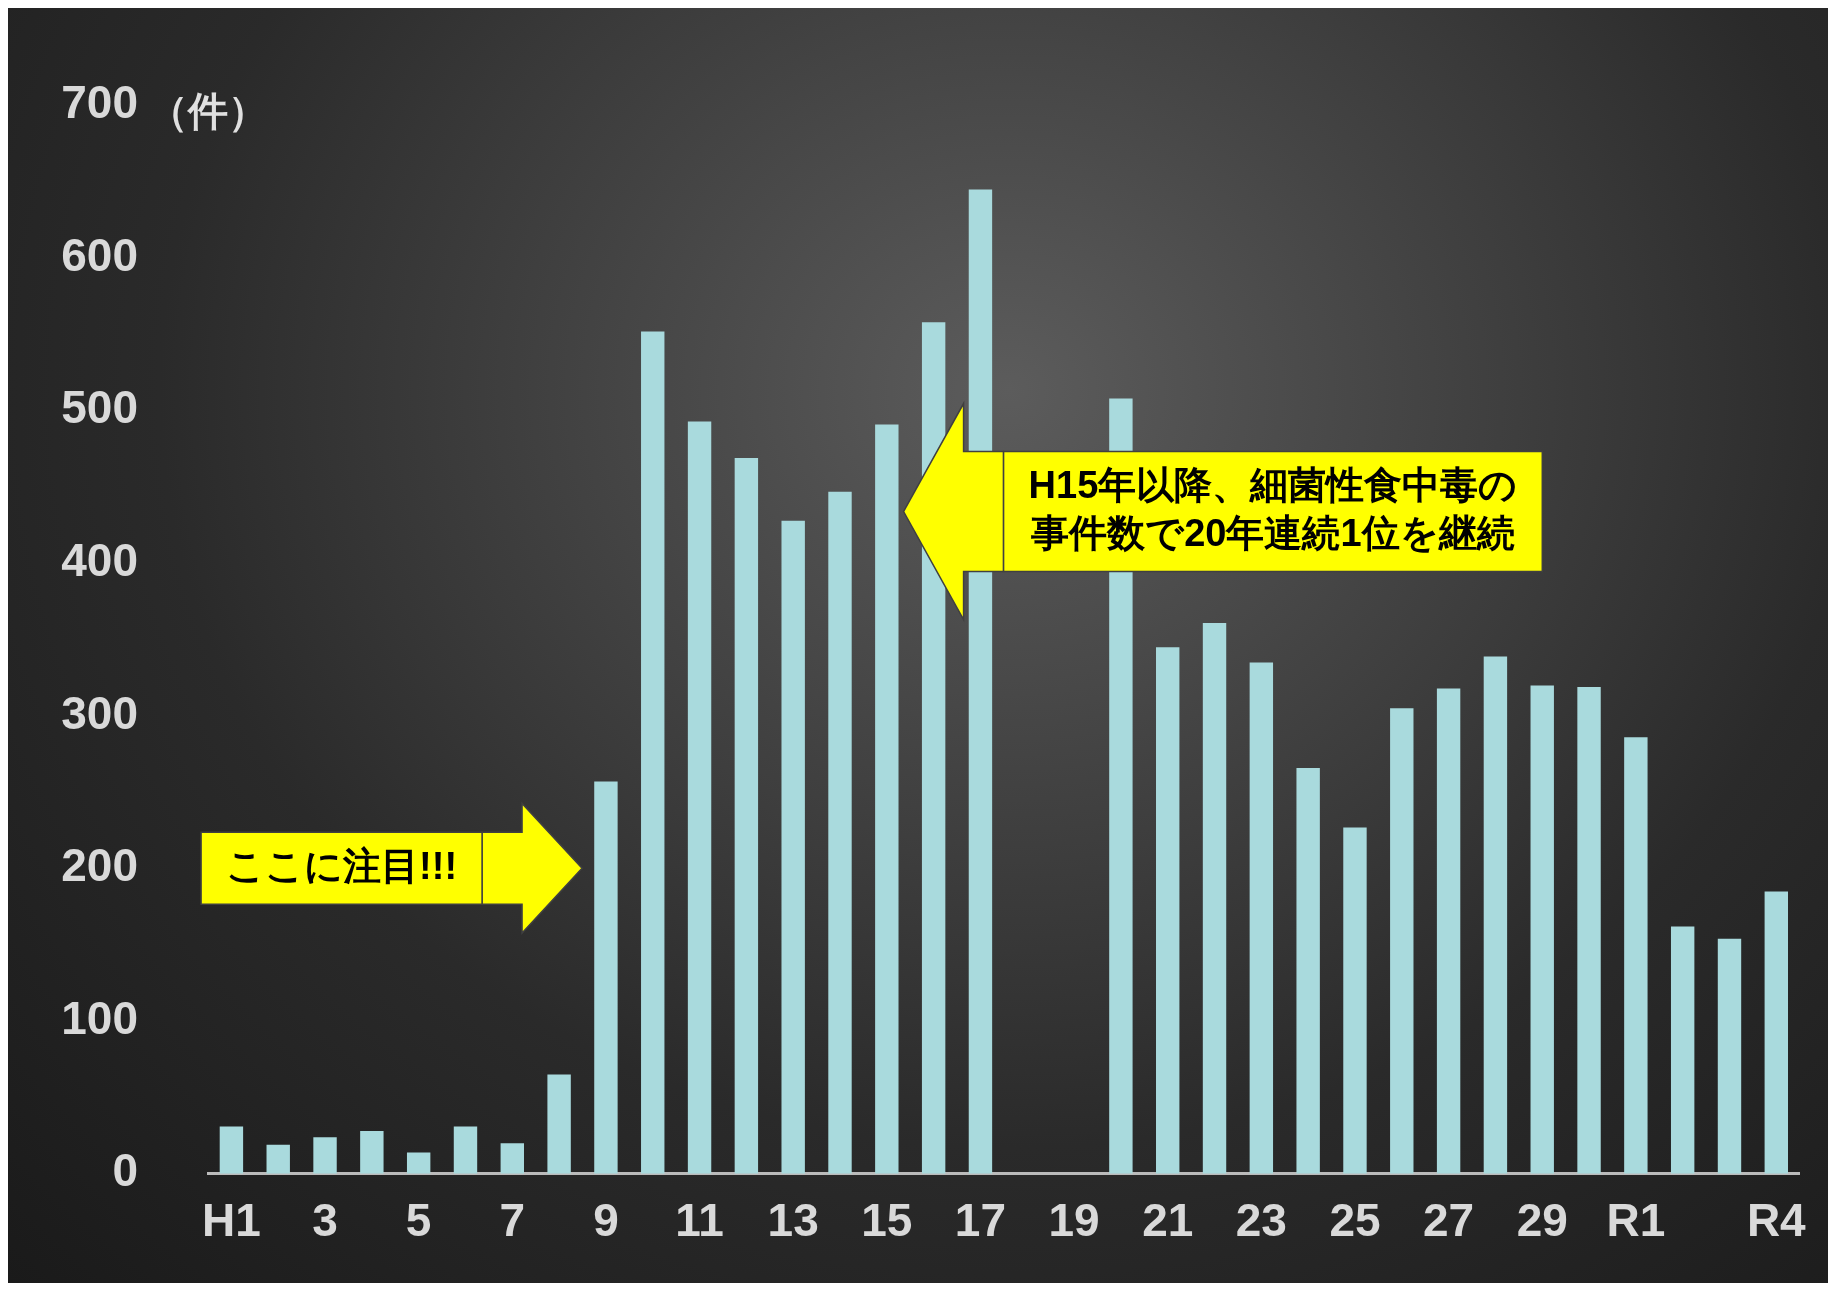  Describe the element at coordinates (1636, 1220) in the screenshot. I see `x-tick-label: R1` at that location.